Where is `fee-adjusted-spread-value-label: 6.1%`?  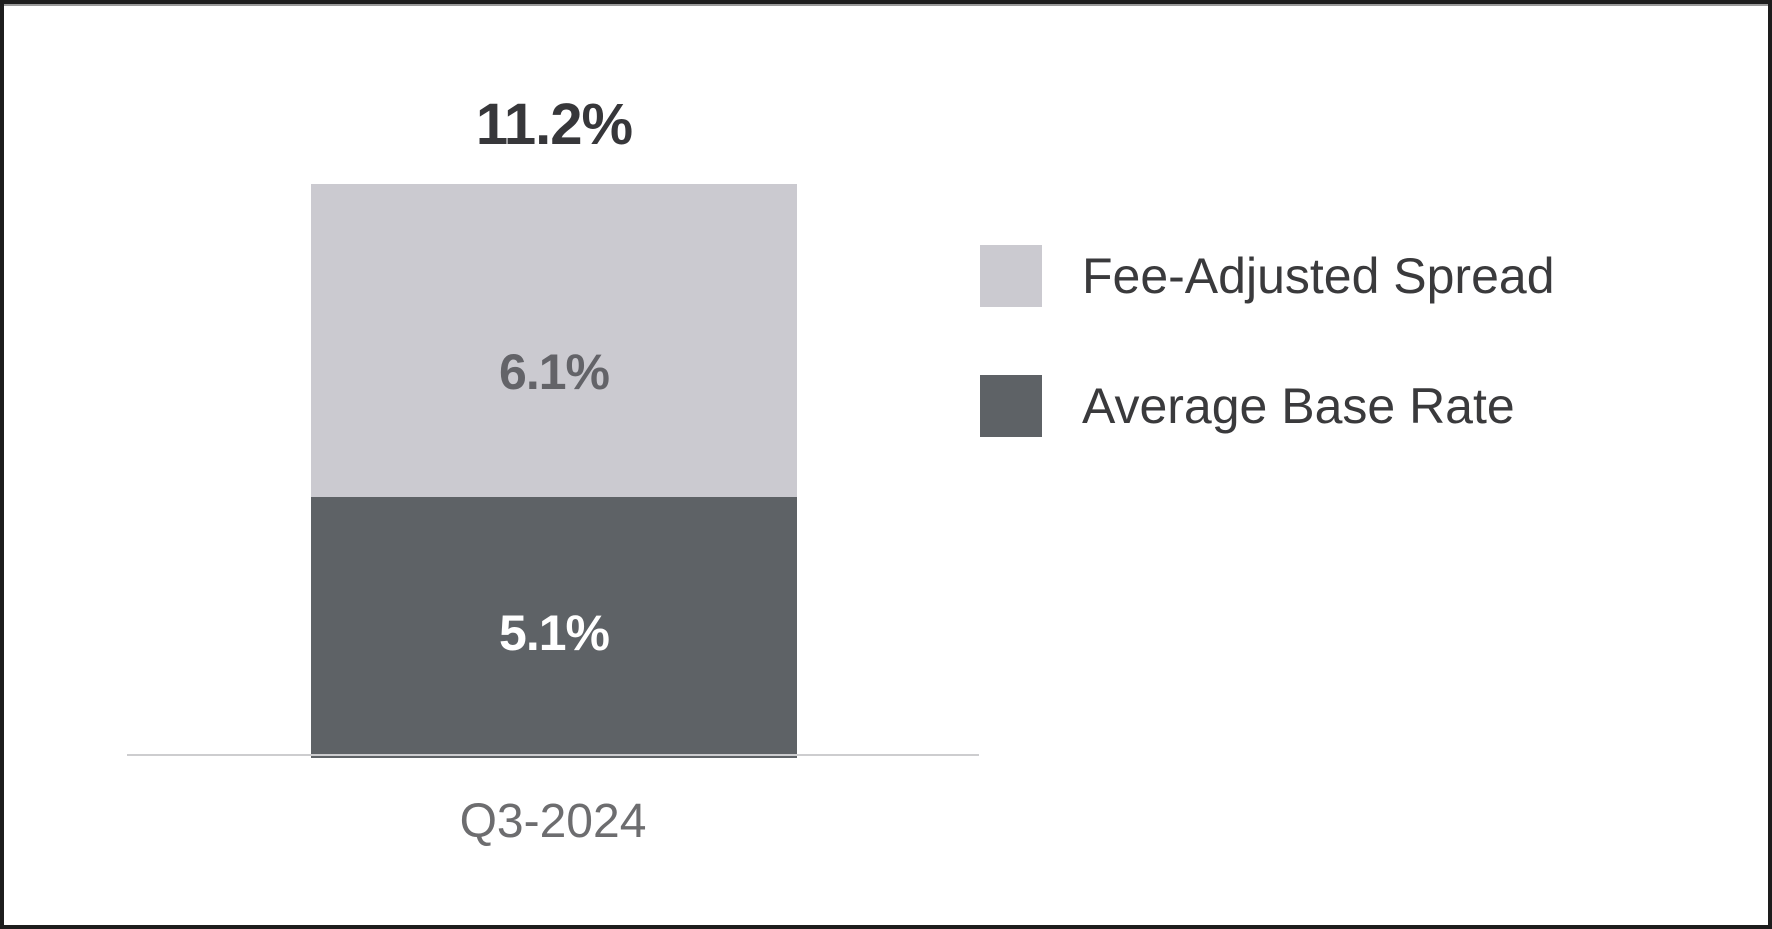 fee-adjusted-spread-value-label: 6.1% is located at coordinates (554, 371).